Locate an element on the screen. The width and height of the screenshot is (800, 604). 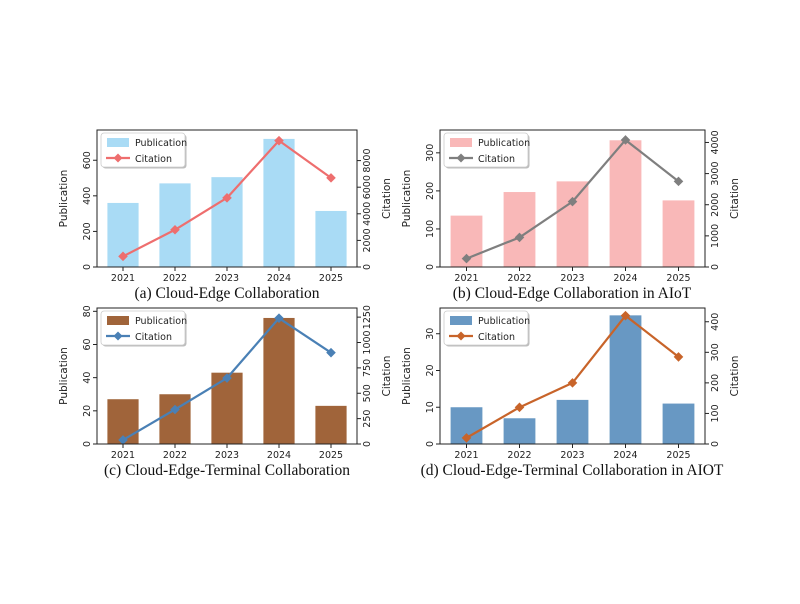
panel-caption: (b) Cloud-Edge Collaboration in AIoT is located at coordinates (572, 293).